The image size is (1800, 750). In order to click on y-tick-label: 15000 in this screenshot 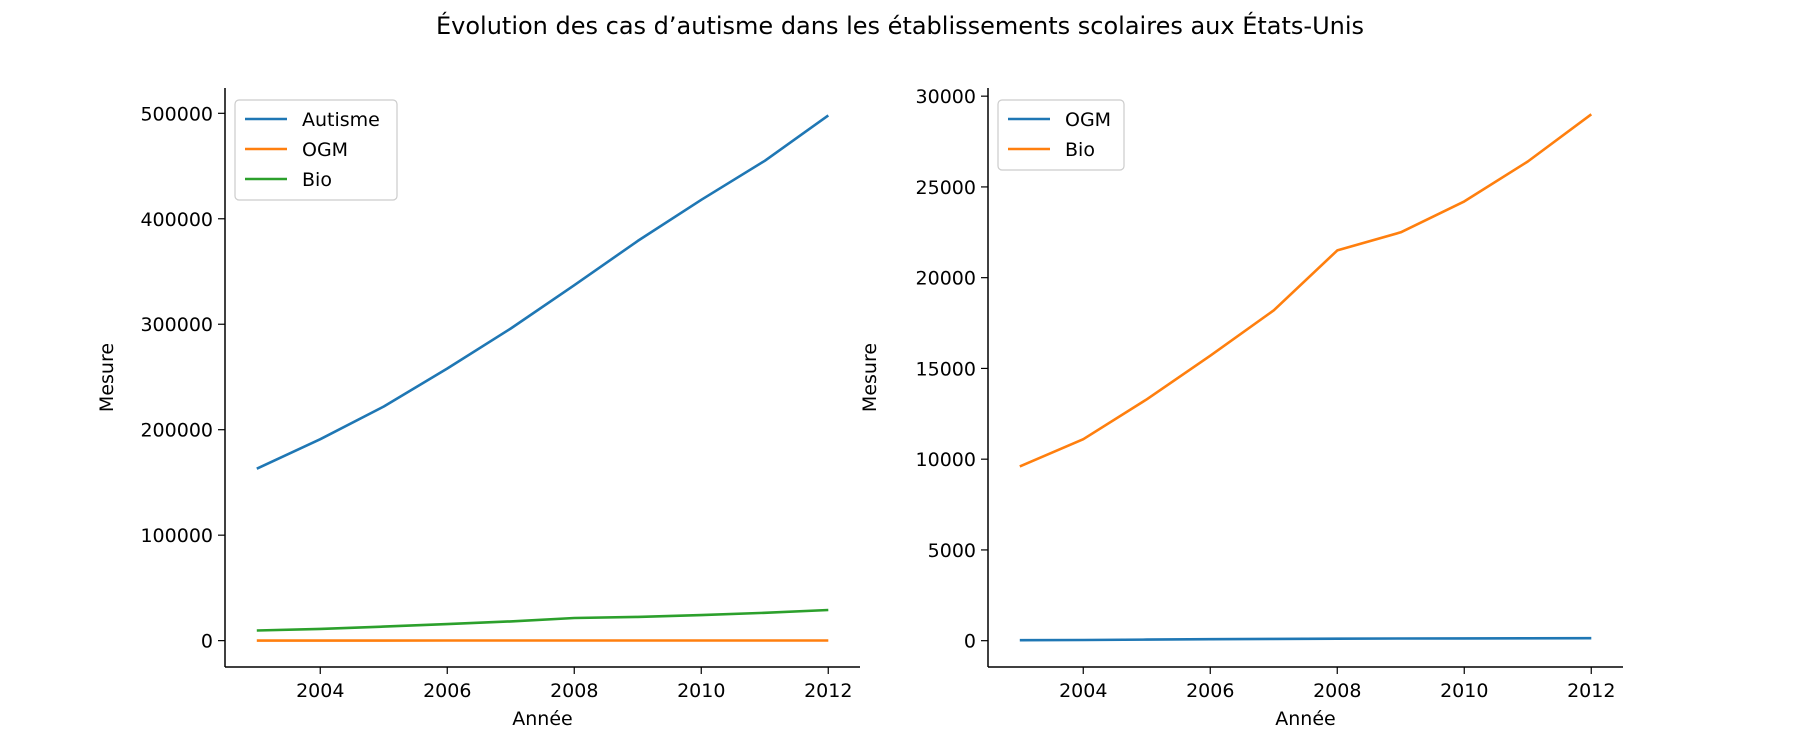, I will do `click(946, 369)`.